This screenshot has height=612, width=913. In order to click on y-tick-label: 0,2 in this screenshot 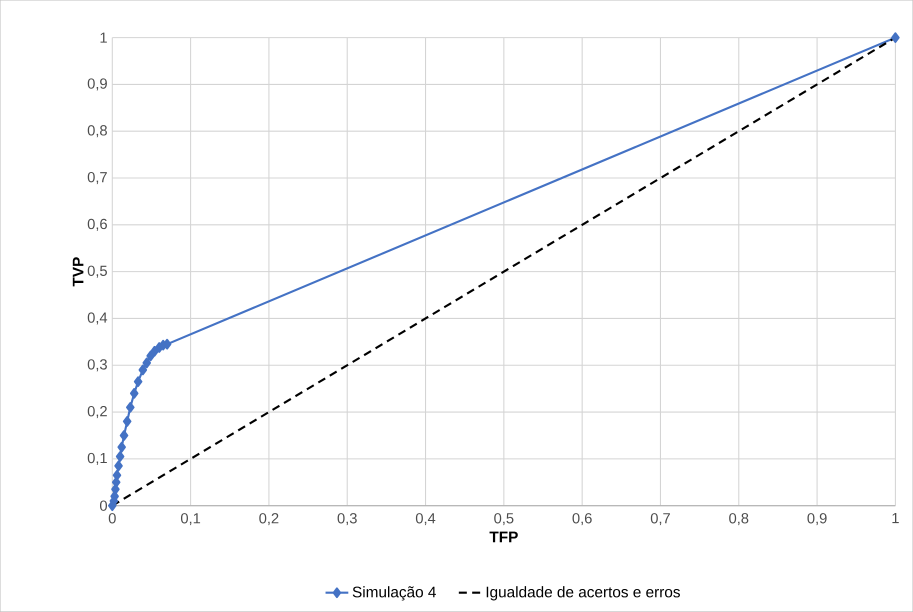, I will do `click(97, 412)`.